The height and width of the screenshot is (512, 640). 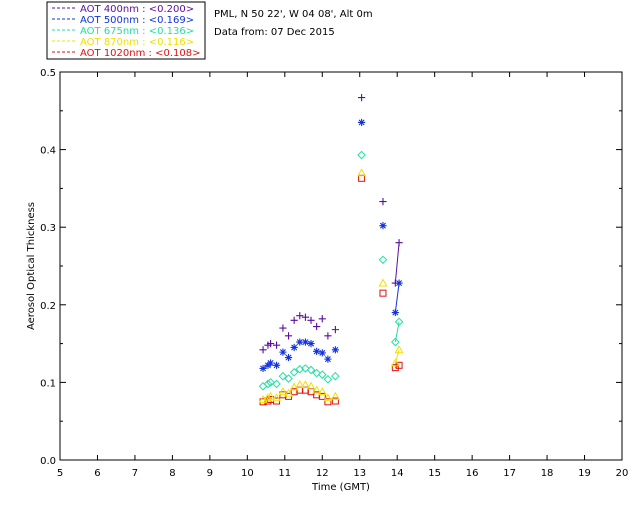 I want to click on x-tick-label: 20, so click(x=622, y=473).